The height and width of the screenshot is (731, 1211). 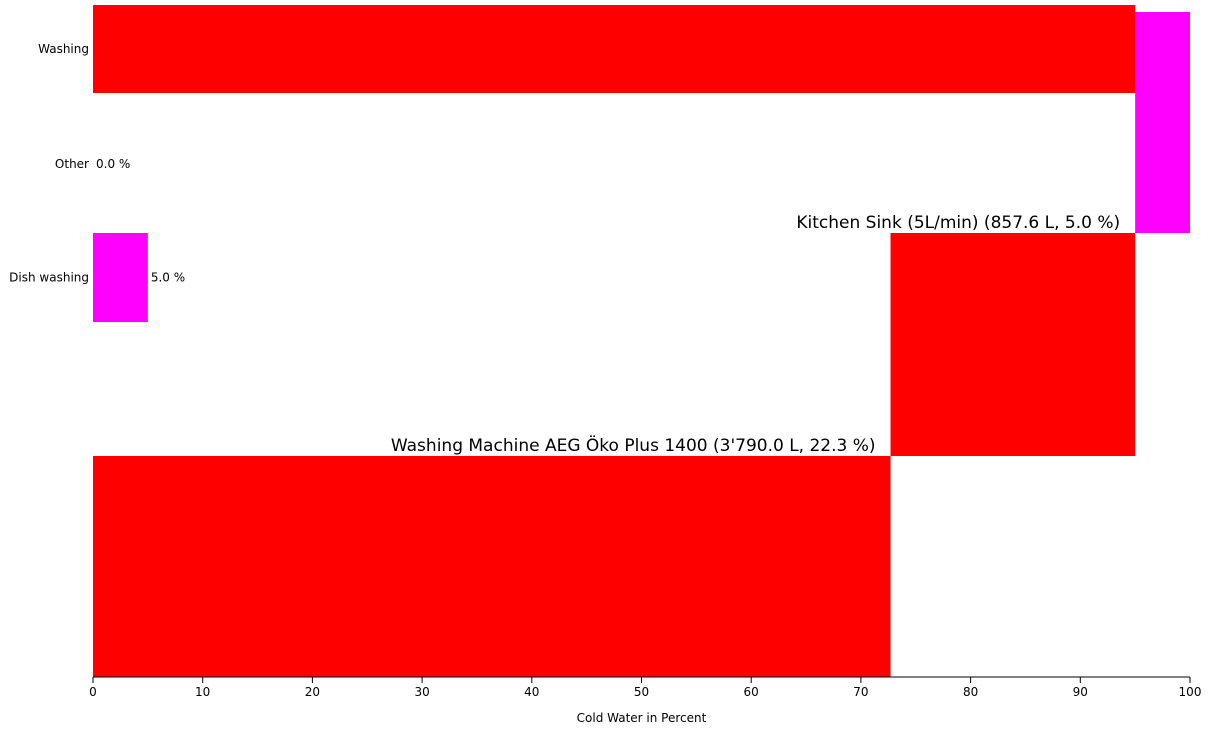 I want to click on x-tick-label-7: 70, so click(x=860, y=692).